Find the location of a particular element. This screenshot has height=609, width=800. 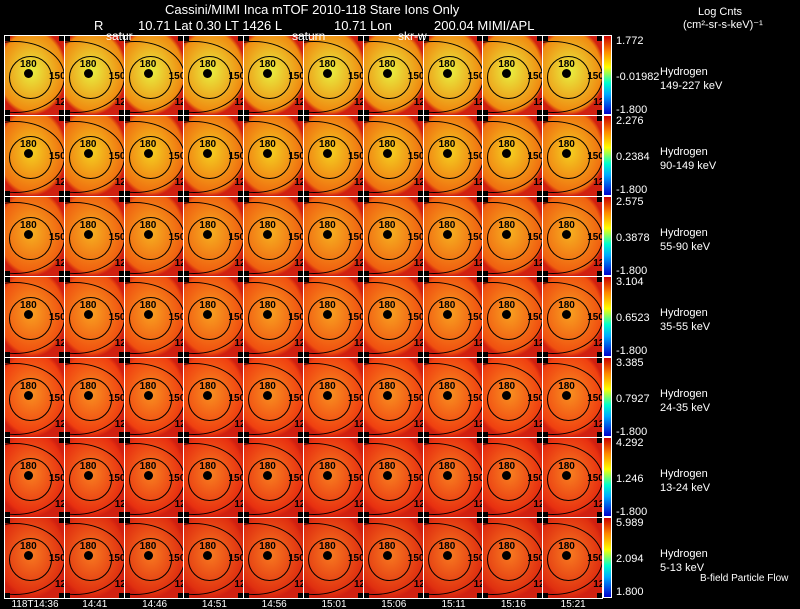

footer-note: B-field Particle Flow is located at coordinates (744, 578).